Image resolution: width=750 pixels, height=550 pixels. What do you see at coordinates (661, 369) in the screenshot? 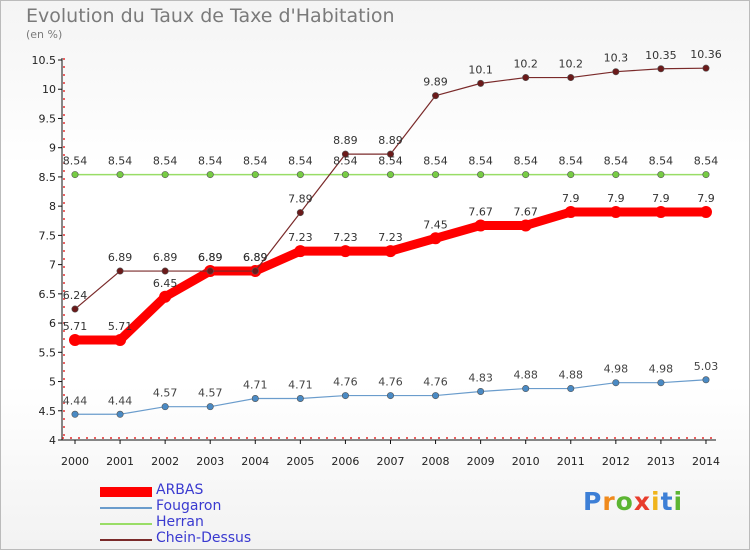
I see `data-label-fougaron: 4.98` at bounding box center [661, 369].